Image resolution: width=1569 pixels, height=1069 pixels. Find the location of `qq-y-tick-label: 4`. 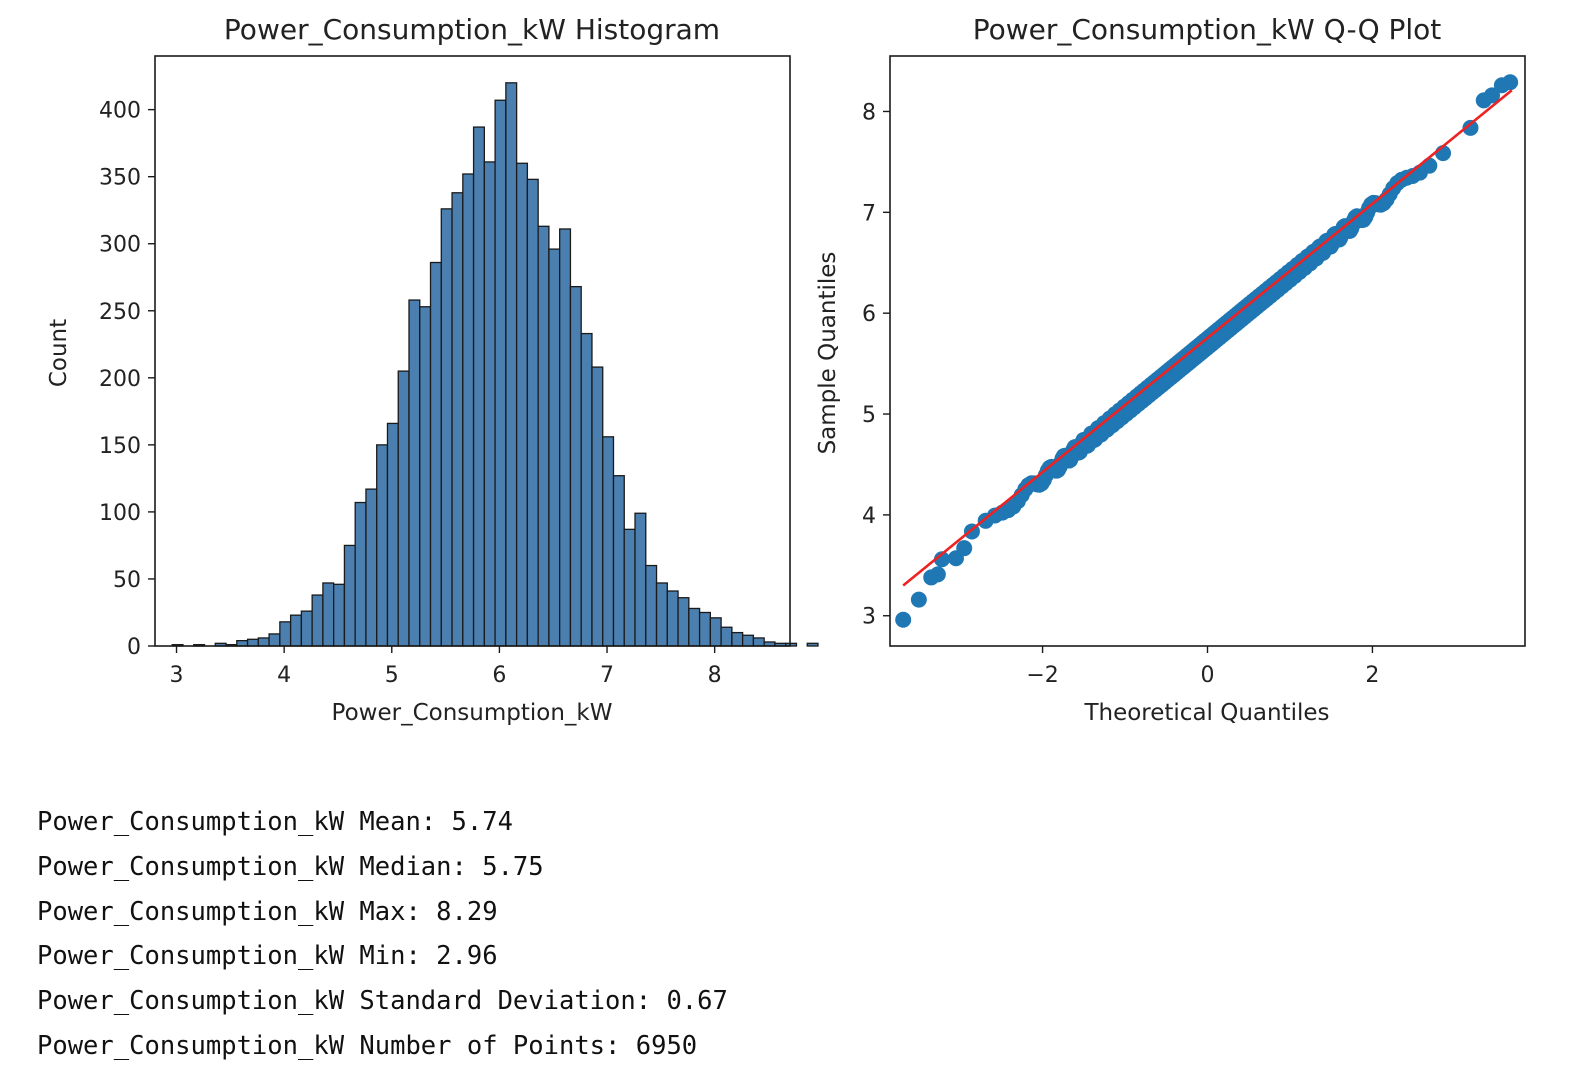

qq-y-tick-label: 4 is located at coordinates (869, 516).